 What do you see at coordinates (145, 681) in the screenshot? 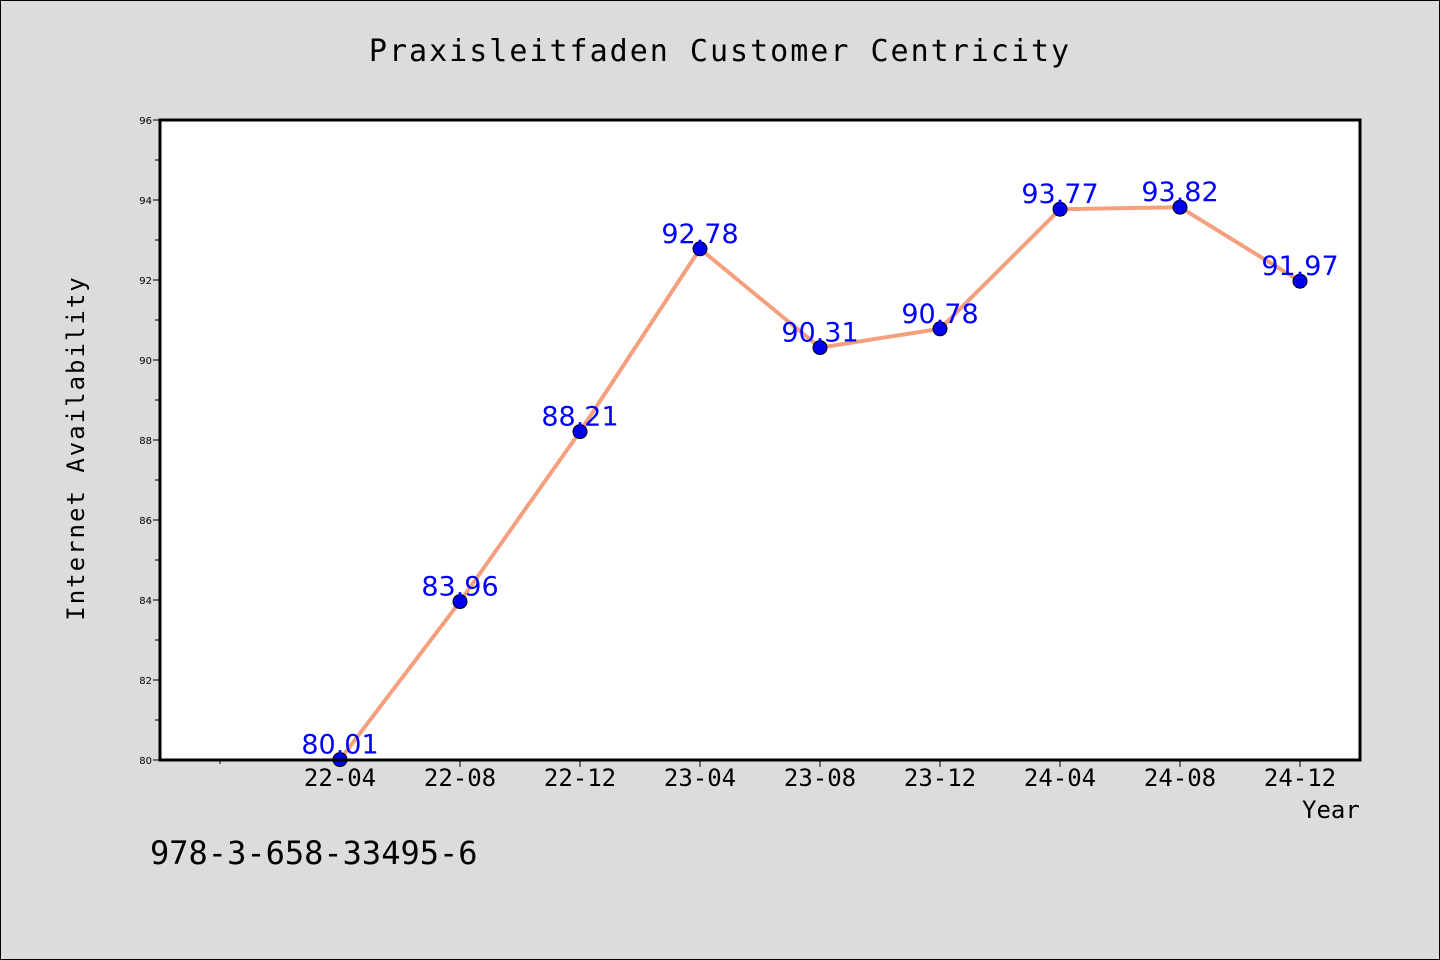
I see `y-tick-label: 82` at bounding box center [145, 681].